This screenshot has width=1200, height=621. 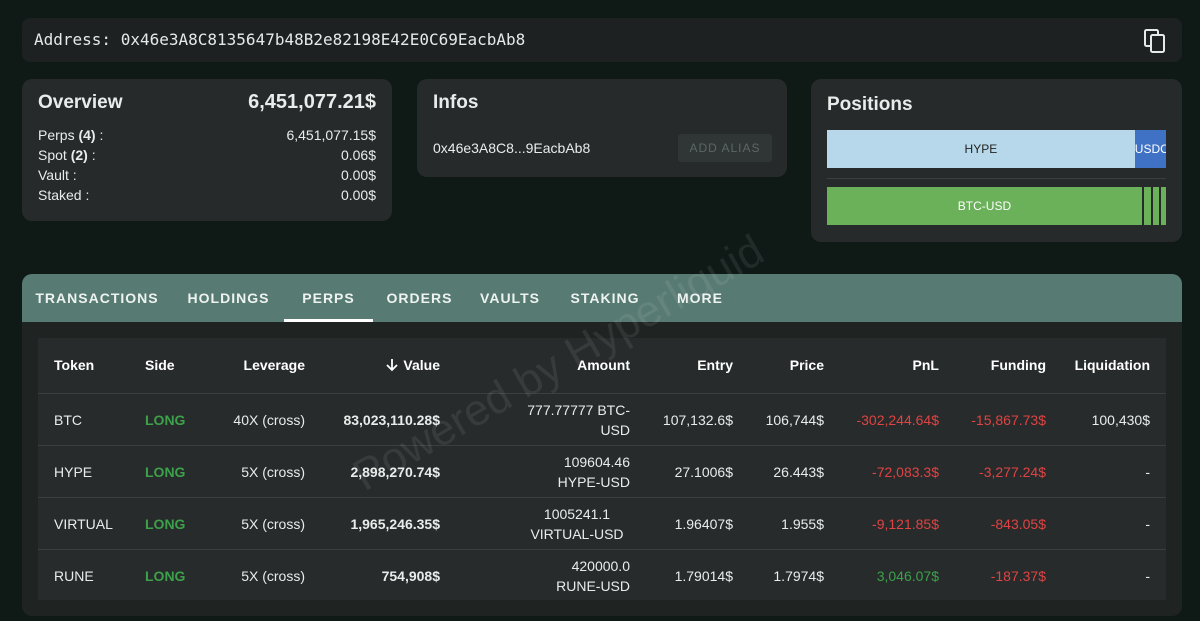 I want to click on cell-funding-text: -15,867.73$, so click(x=1008, y=420).